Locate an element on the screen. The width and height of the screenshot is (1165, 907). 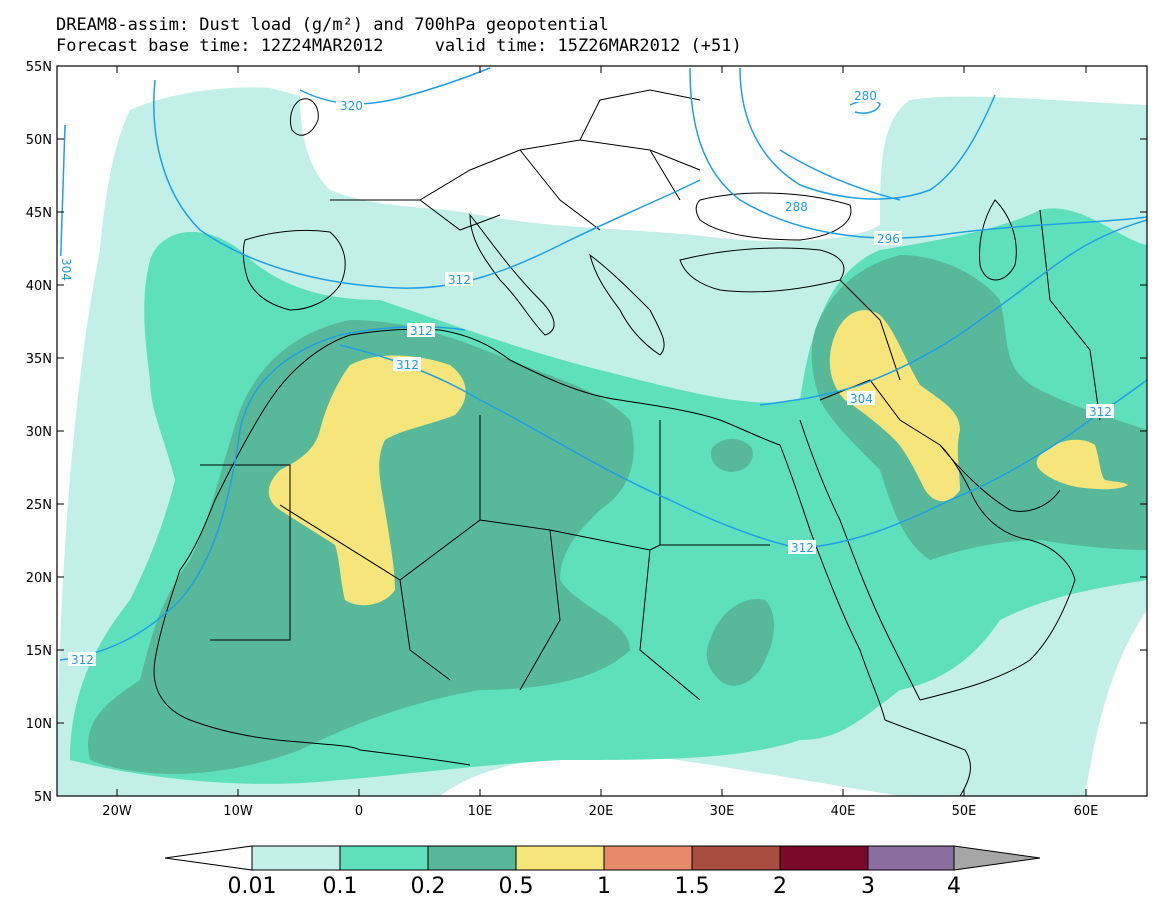
lon-label: 0 is located at coordinates (359, 811).